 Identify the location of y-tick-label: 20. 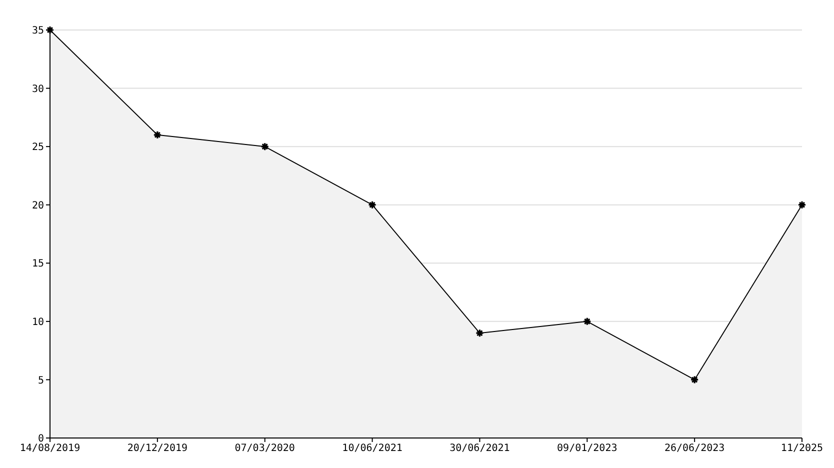
(38, 206).